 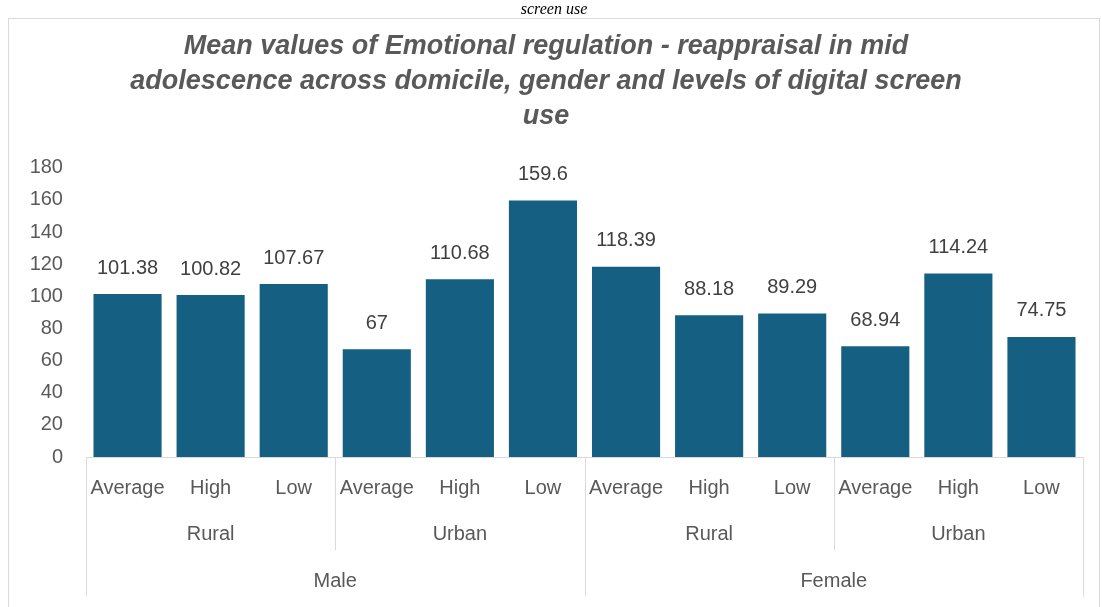 What do you see at coordinates (127, 266) in the screenshot?
I see `data-label: 101.38` at bounding box center [127, 266].